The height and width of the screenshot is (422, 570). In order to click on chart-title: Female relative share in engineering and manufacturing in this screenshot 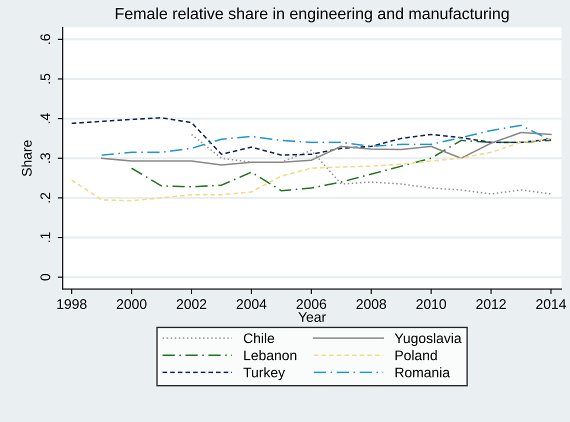, I will do `click(312, 15)`.